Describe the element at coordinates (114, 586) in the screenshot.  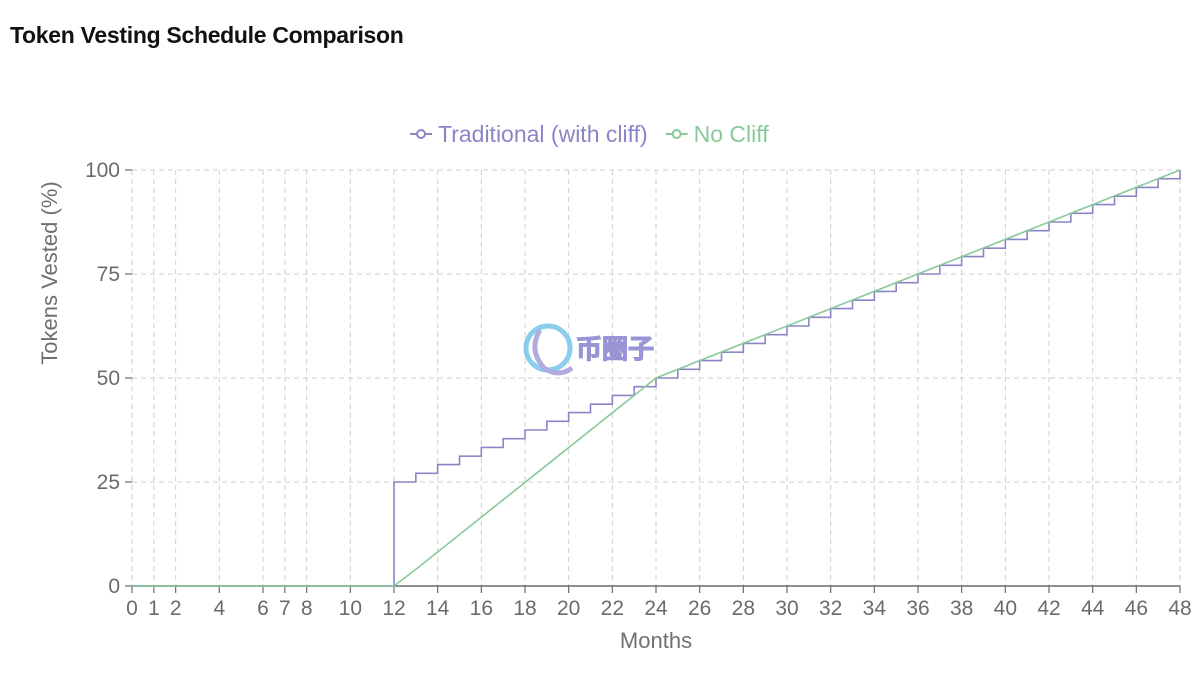
I see `y-tick-label-0: 0` at that location.